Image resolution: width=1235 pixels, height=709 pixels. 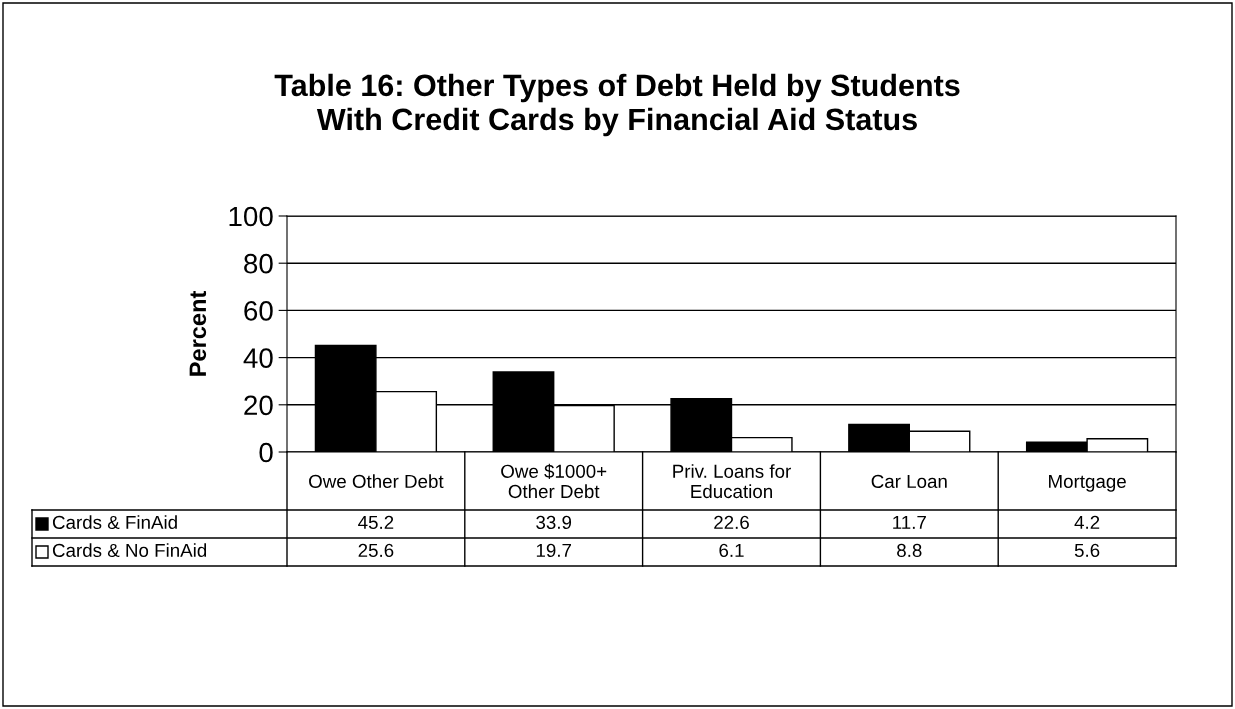 I want to click on y-tick-label: 80, so click(x=258, y=263).